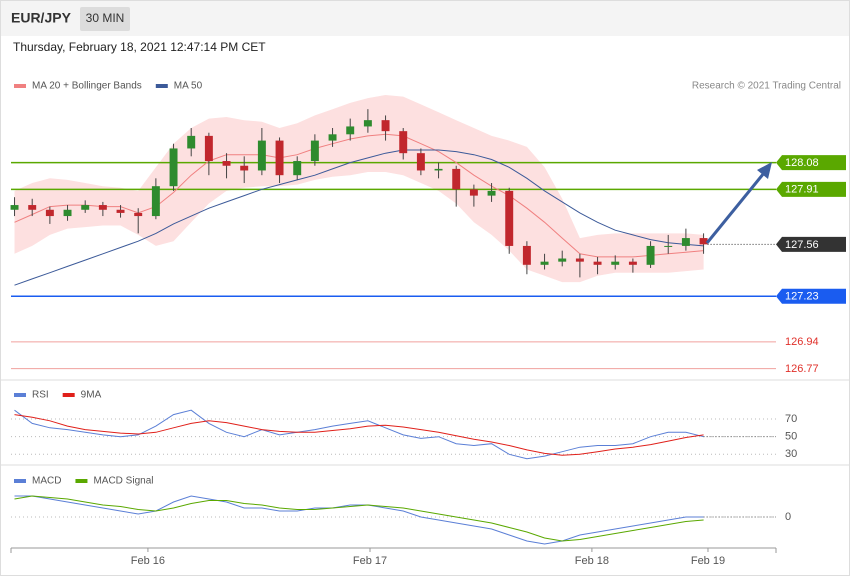  What do you see at coordinates (802, 369) in the screenshot?
I see `level-label: 126.77` at bounding box center [802, 369].